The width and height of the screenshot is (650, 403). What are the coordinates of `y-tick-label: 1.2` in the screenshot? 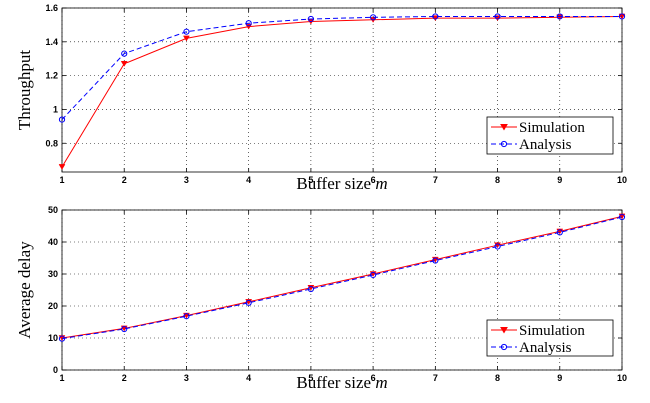 It's located at (51, 76).